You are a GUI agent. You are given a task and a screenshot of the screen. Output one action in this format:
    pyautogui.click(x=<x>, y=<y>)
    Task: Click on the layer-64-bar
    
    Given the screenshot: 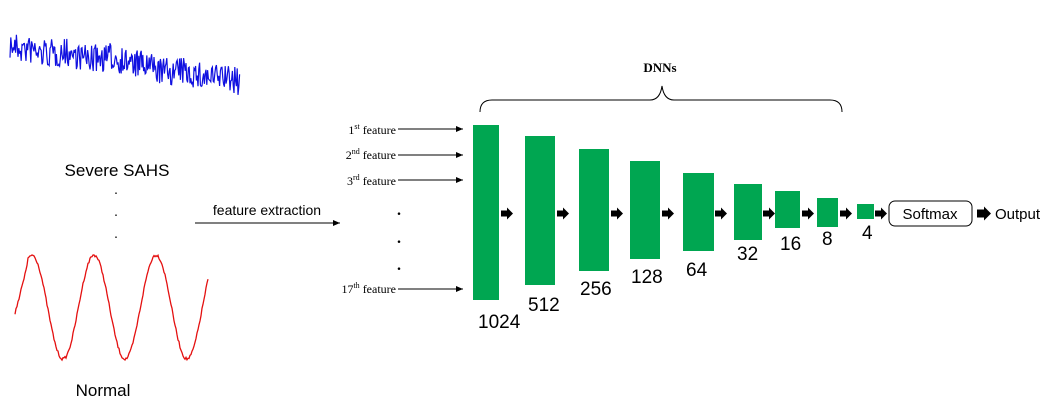 What is the action you would take?
    pyautogui.click(x=698, y=212)
    